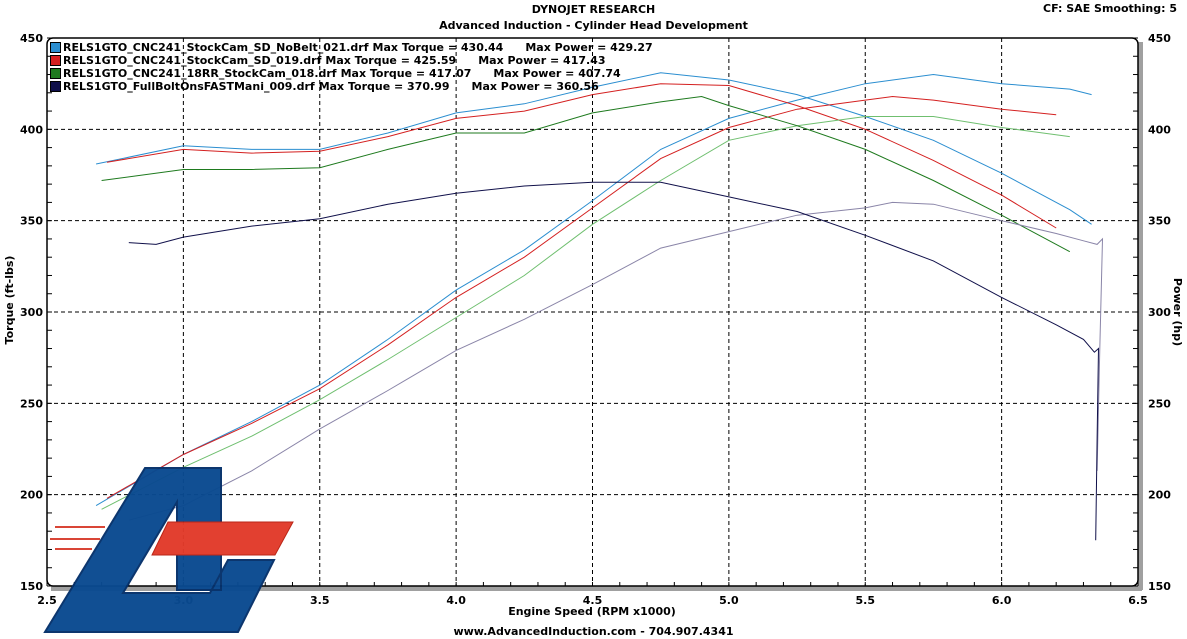 The width and height of the screenshot is (1187, 639). I want to click on y2-tick-label: 300, so click(1159, 312).